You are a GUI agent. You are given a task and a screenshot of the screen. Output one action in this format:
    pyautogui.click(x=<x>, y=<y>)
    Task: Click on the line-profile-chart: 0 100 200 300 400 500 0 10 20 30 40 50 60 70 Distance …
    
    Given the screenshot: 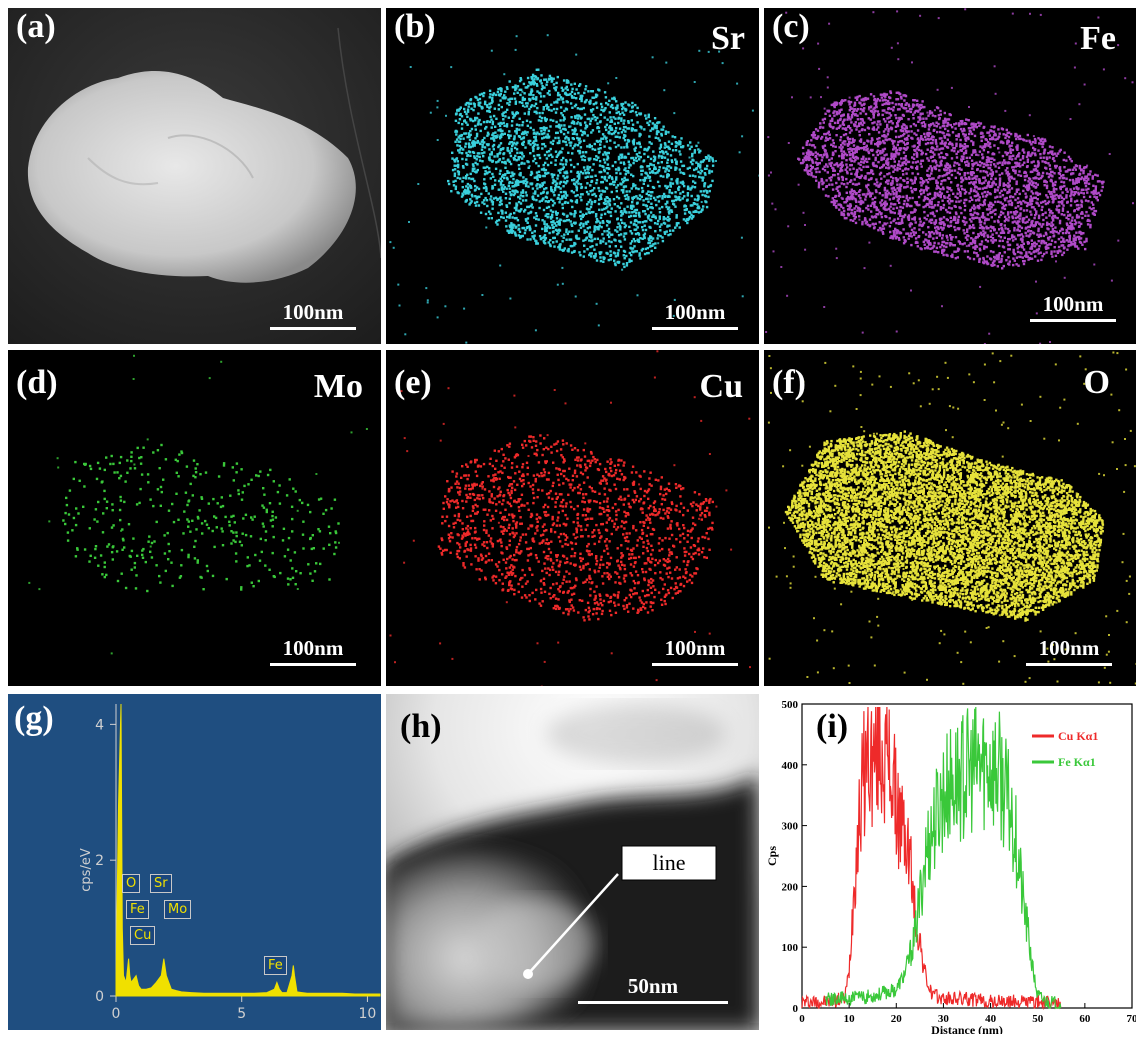 What is the action you would take?
    pyautogui.click(x=950, y=866)
    